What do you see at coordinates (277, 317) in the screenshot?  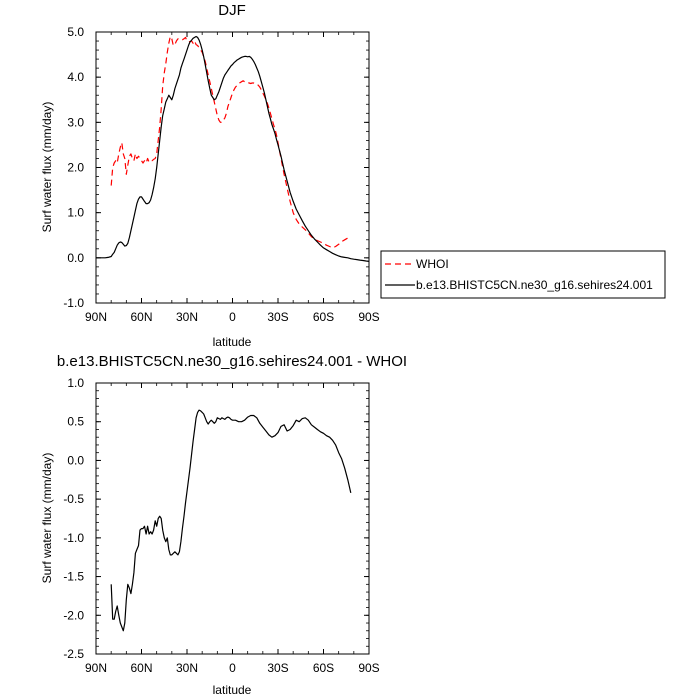 I see `top-xtick-label: 30S` at bounding box center [277, 317].